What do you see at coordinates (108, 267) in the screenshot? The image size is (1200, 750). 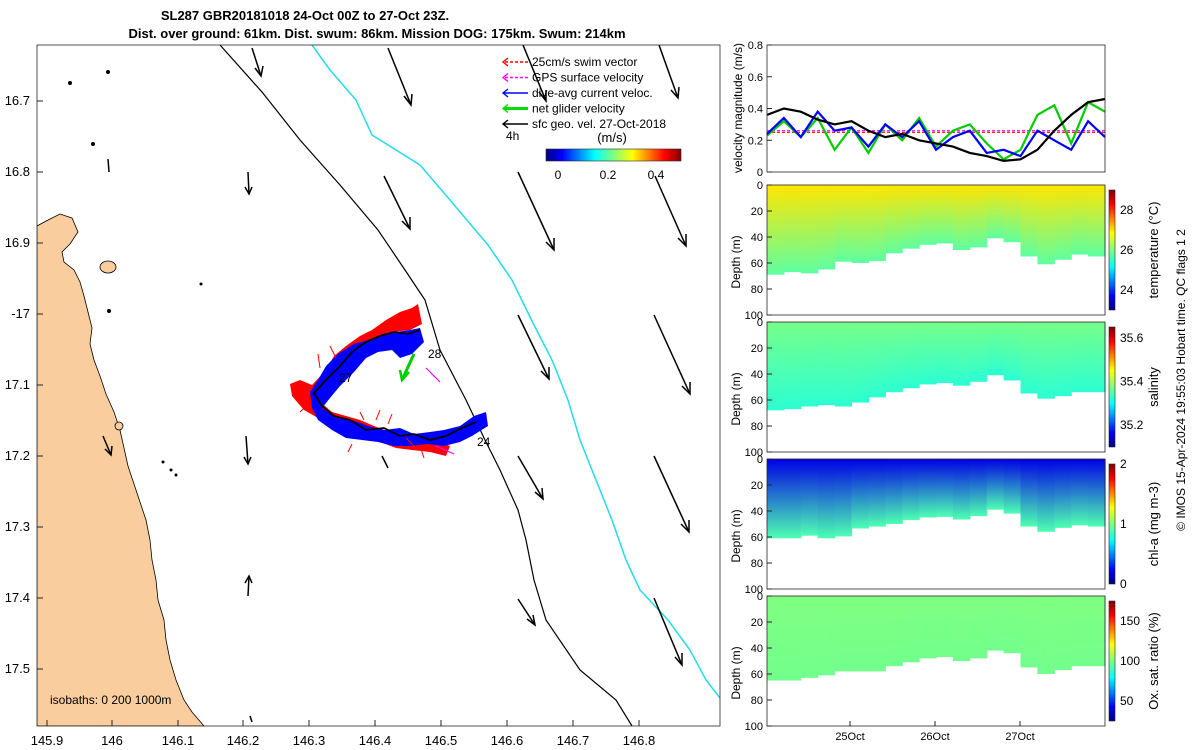 I see `island` at bounding box center [108, 267].